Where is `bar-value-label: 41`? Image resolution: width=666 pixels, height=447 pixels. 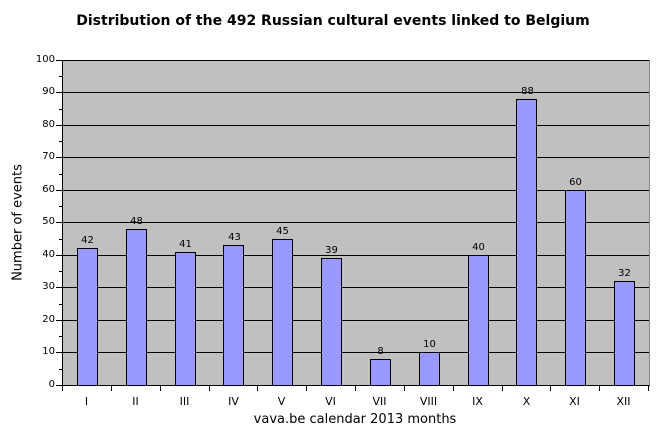
bar-value-label: 41 is located at coordinates (185, 244).